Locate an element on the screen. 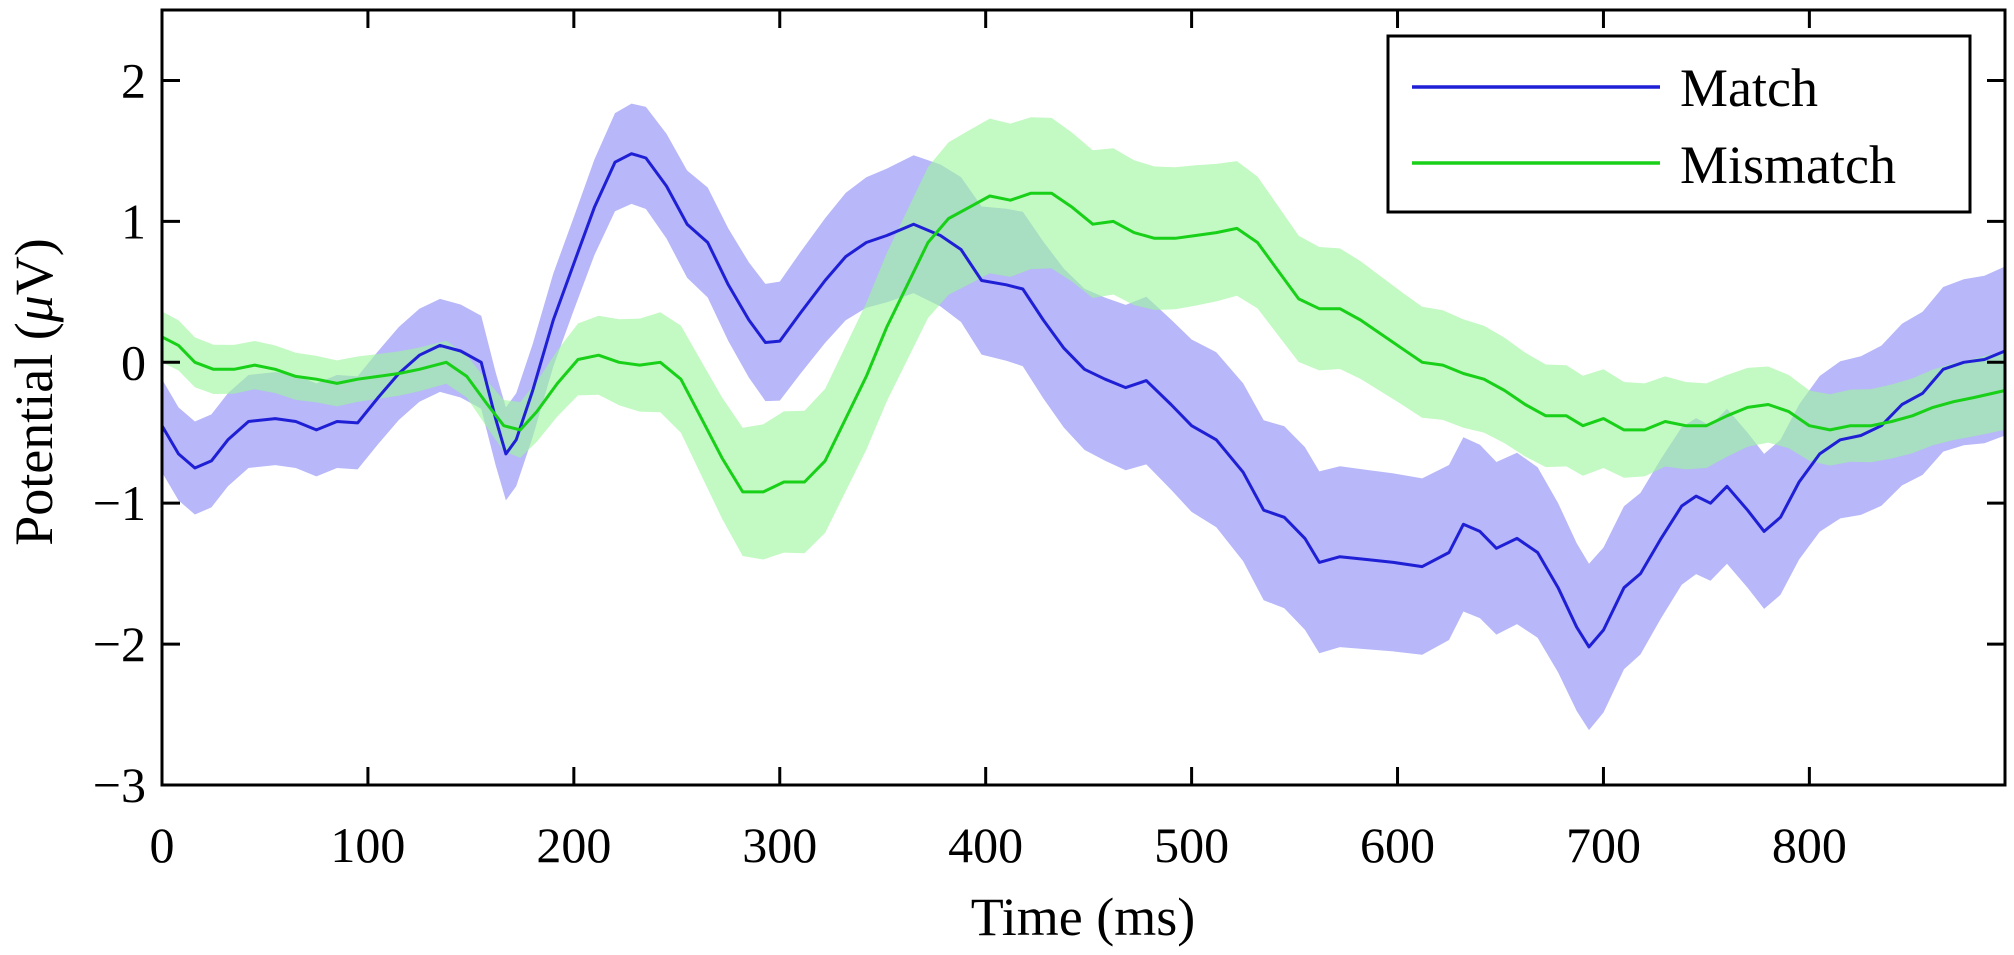 This screenshot has width=2014, height=955. x-tick-label: 500 is located at coordinates (1191, 845).